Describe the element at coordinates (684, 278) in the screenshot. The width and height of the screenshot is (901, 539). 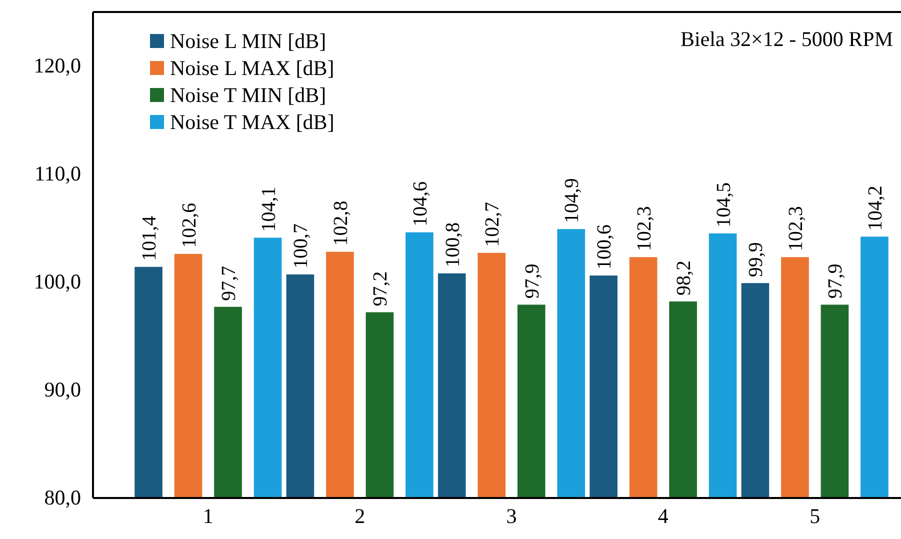
I see `data-label: 98,2` at that location.